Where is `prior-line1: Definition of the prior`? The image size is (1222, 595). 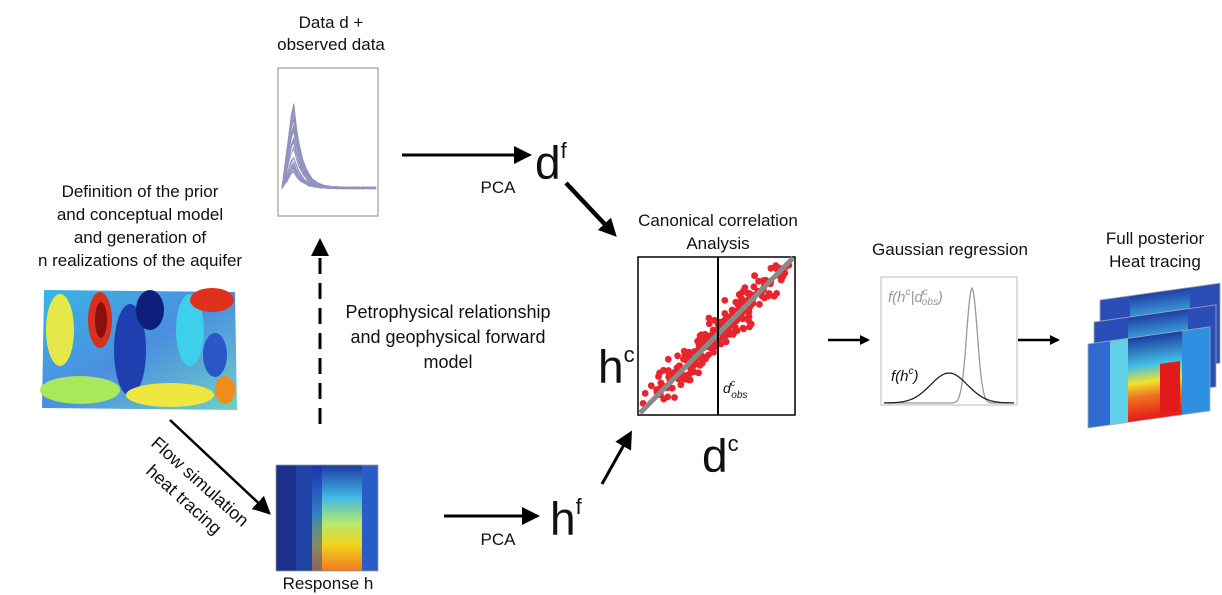 prior-line1: Definition of the prior is located at coordinates (140, 191).